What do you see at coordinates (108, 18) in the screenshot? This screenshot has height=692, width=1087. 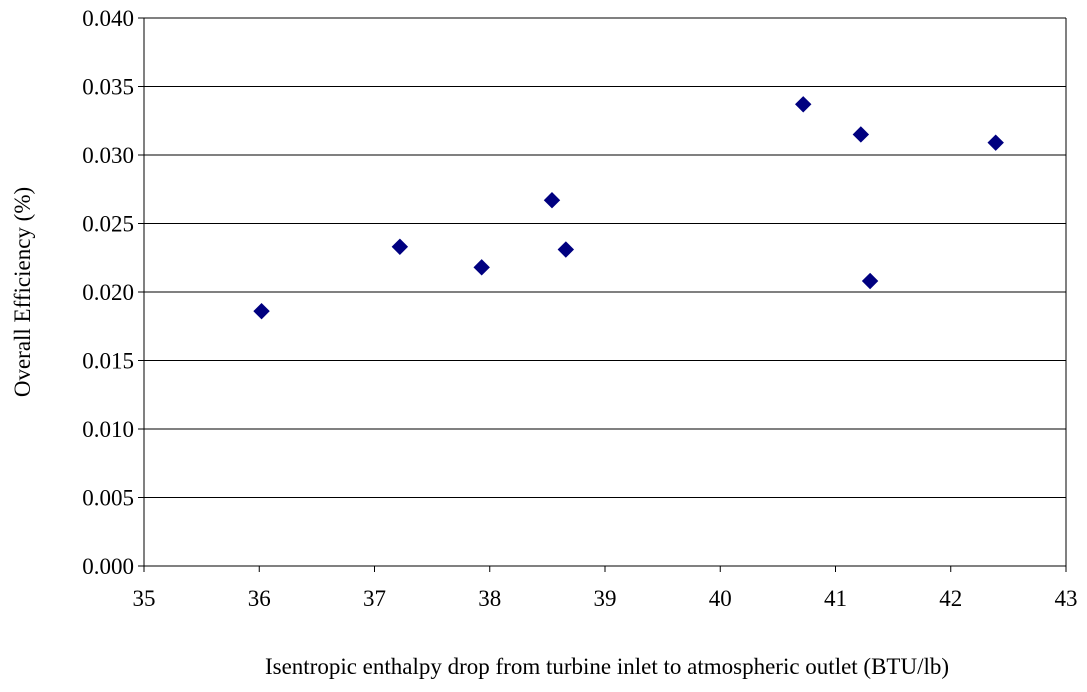 I see `y-tick-label: 0.040` at bounding box center [108, 18].